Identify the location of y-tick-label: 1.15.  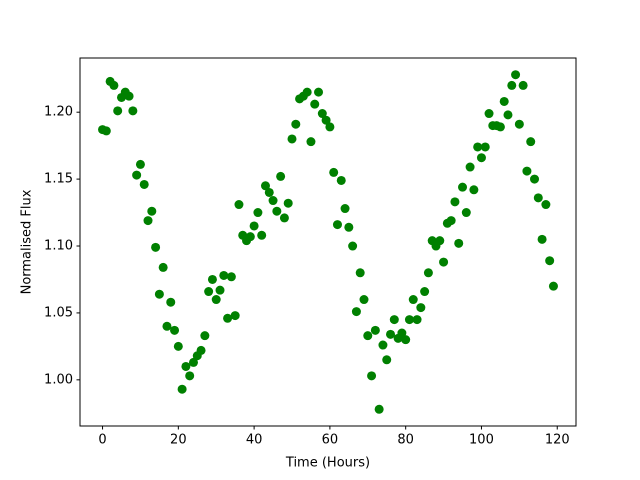
(58, 179).